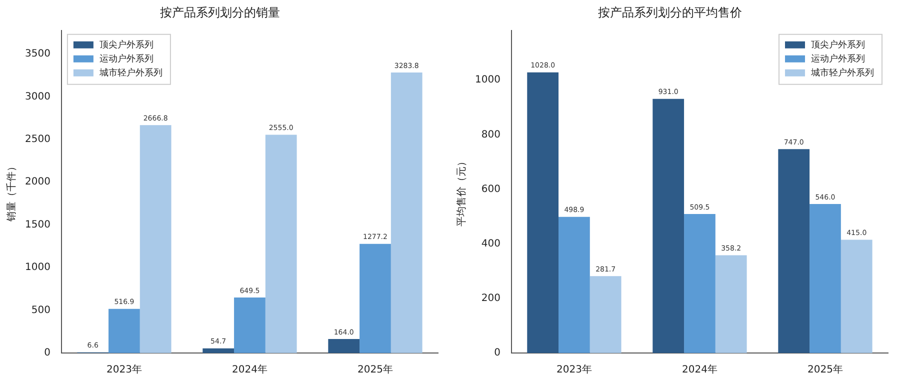 This screenshot has width=900, height=381. I want to click on y-axis-title: 平均售价（元）, so click(462, 191).